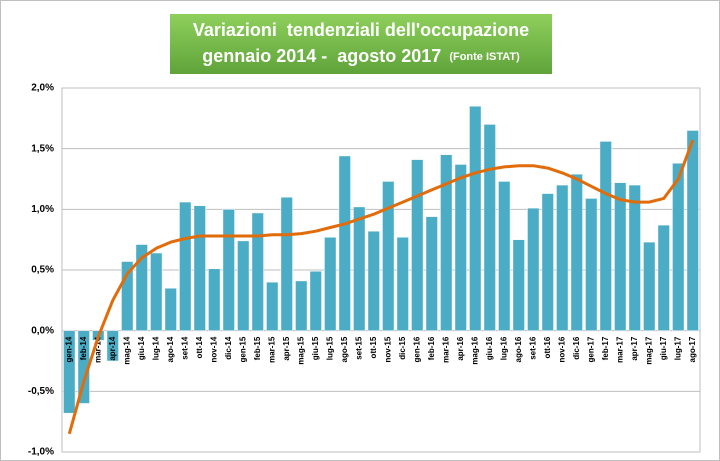 This screenshot has height=461, width=720. What do you see at coordinates (634, 348) in the screenshot?
I see `x-tick-label: apr-17` at bounding box center [634, 348].